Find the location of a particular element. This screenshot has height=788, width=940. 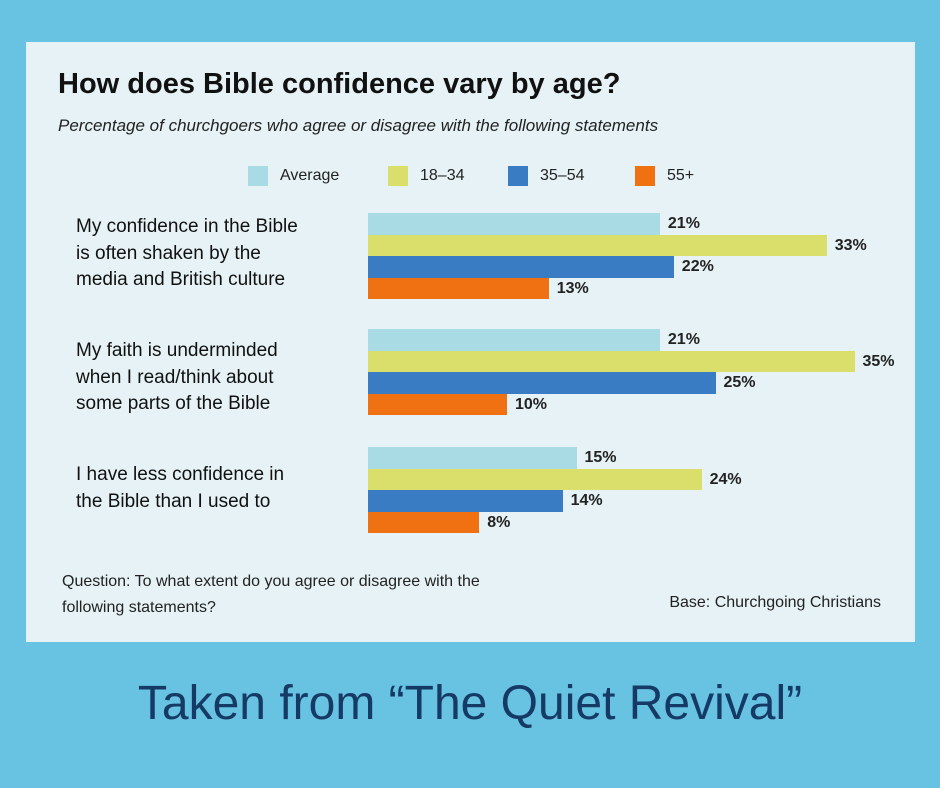

category-label-line: media and British culture is located at coordinates (181, 279).